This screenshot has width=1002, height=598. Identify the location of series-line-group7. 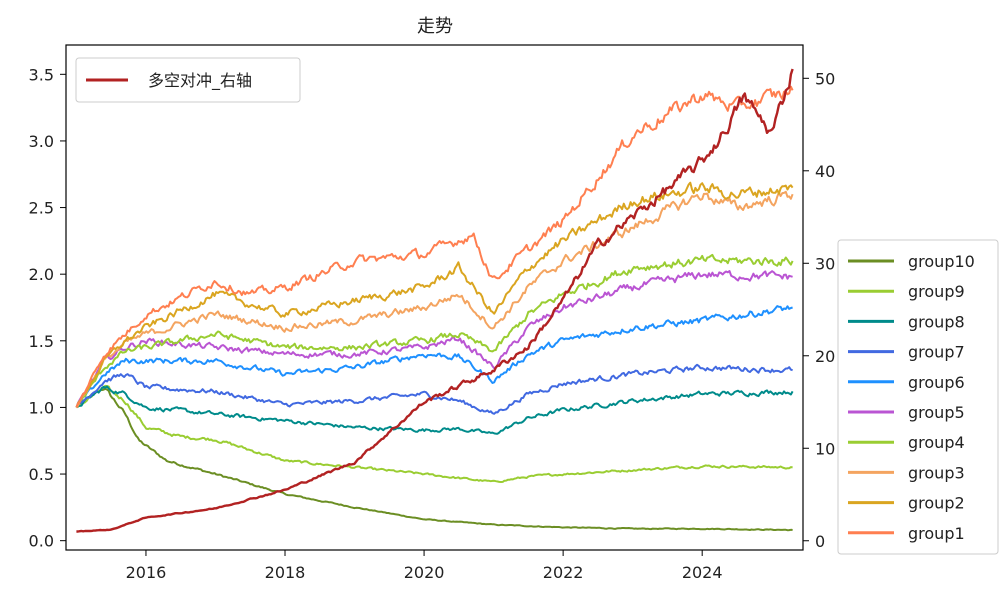
(434, 389).